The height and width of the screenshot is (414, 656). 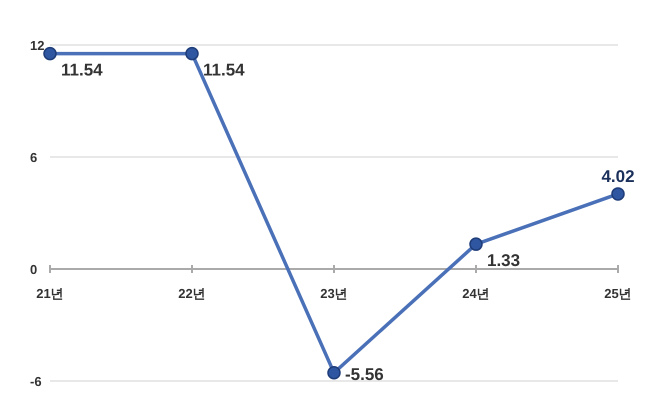 I want to click on x-tick-label: 25년, so click(x=618, y=293).